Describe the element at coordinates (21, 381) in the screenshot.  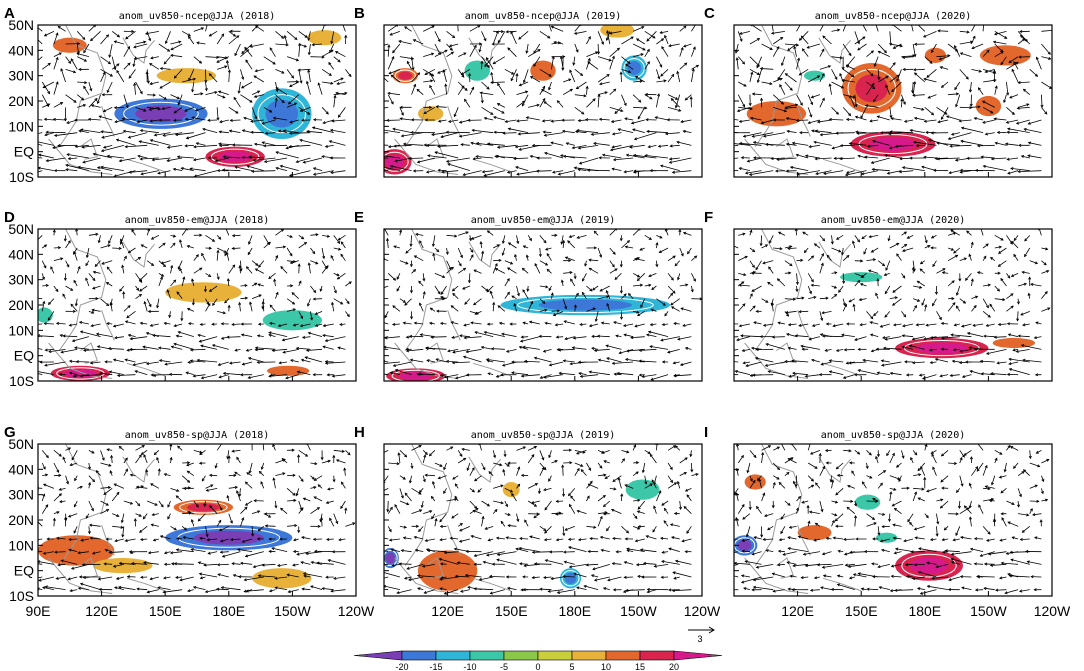
I see `lat-label: 10S` at that location.